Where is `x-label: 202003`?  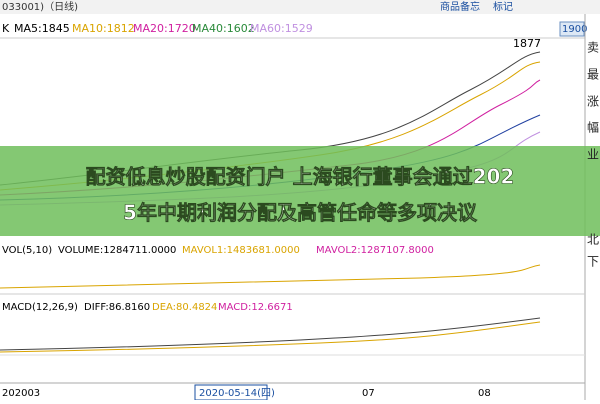 x-label: 202003 is located at coordinates (21, 393).